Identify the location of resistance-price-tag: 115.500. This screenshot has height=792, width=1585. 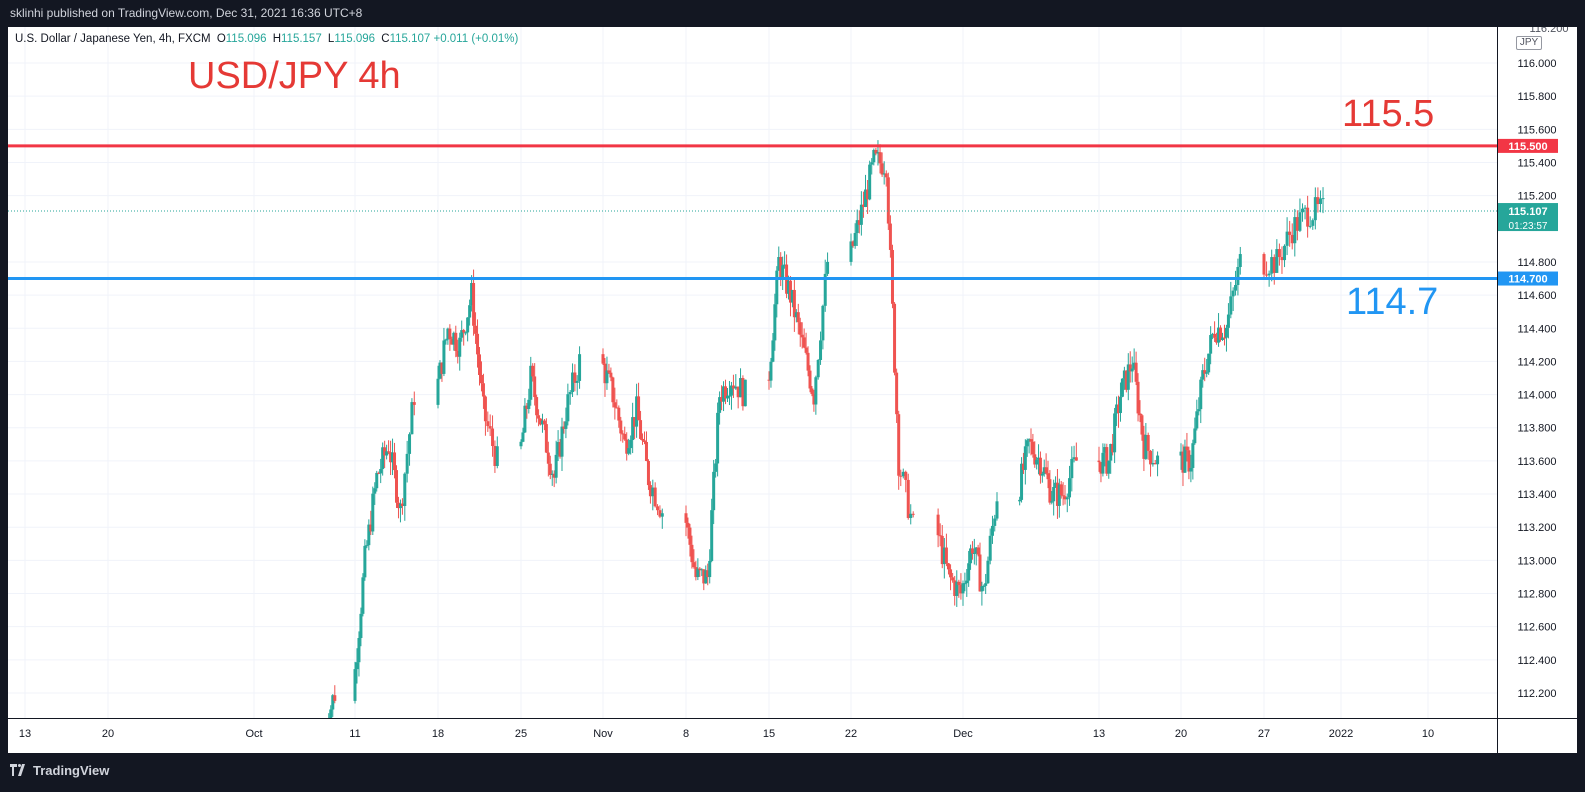
(1527, 147).